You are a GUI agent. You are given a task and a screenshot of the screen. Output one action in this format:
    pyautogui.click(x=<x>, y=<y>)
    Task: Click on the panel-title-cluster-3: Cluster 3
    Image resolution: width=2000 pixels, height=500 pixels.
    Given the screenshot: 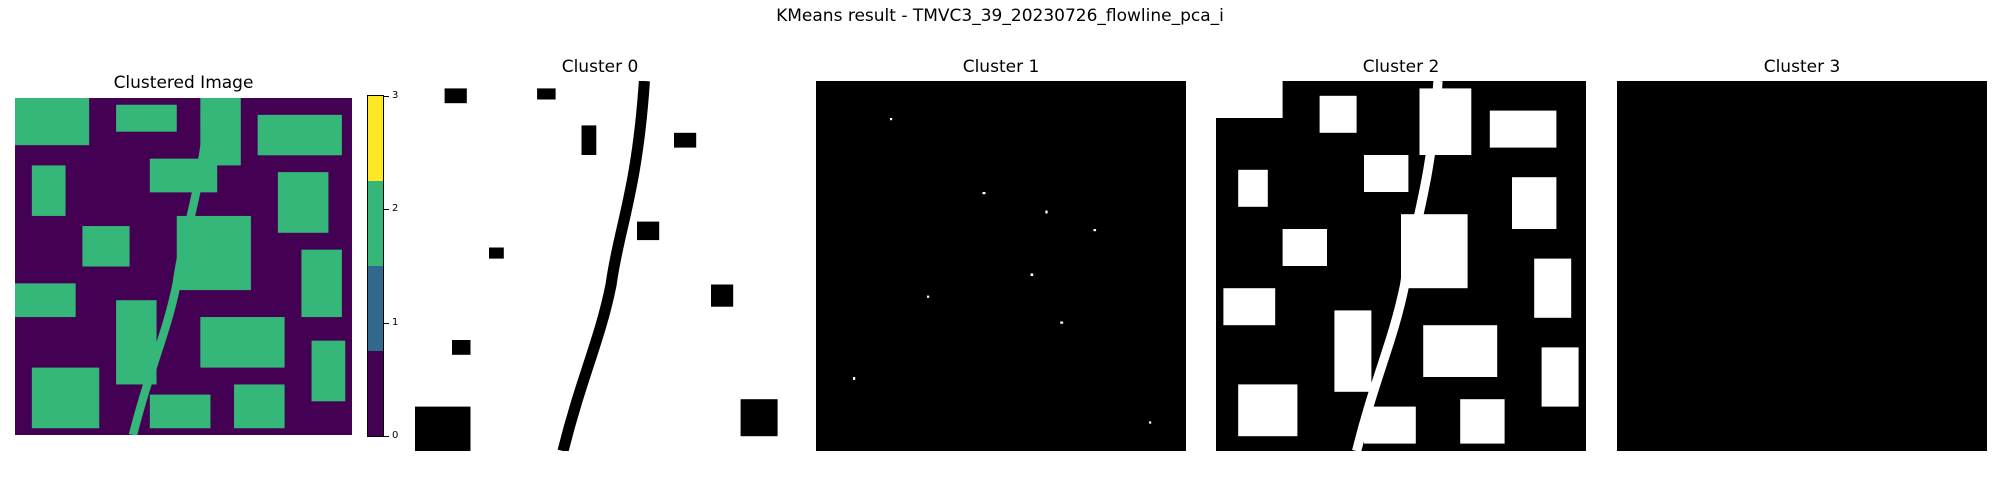 What is the action you would take?
    pyautogui.click(x=1802, y=67)
    